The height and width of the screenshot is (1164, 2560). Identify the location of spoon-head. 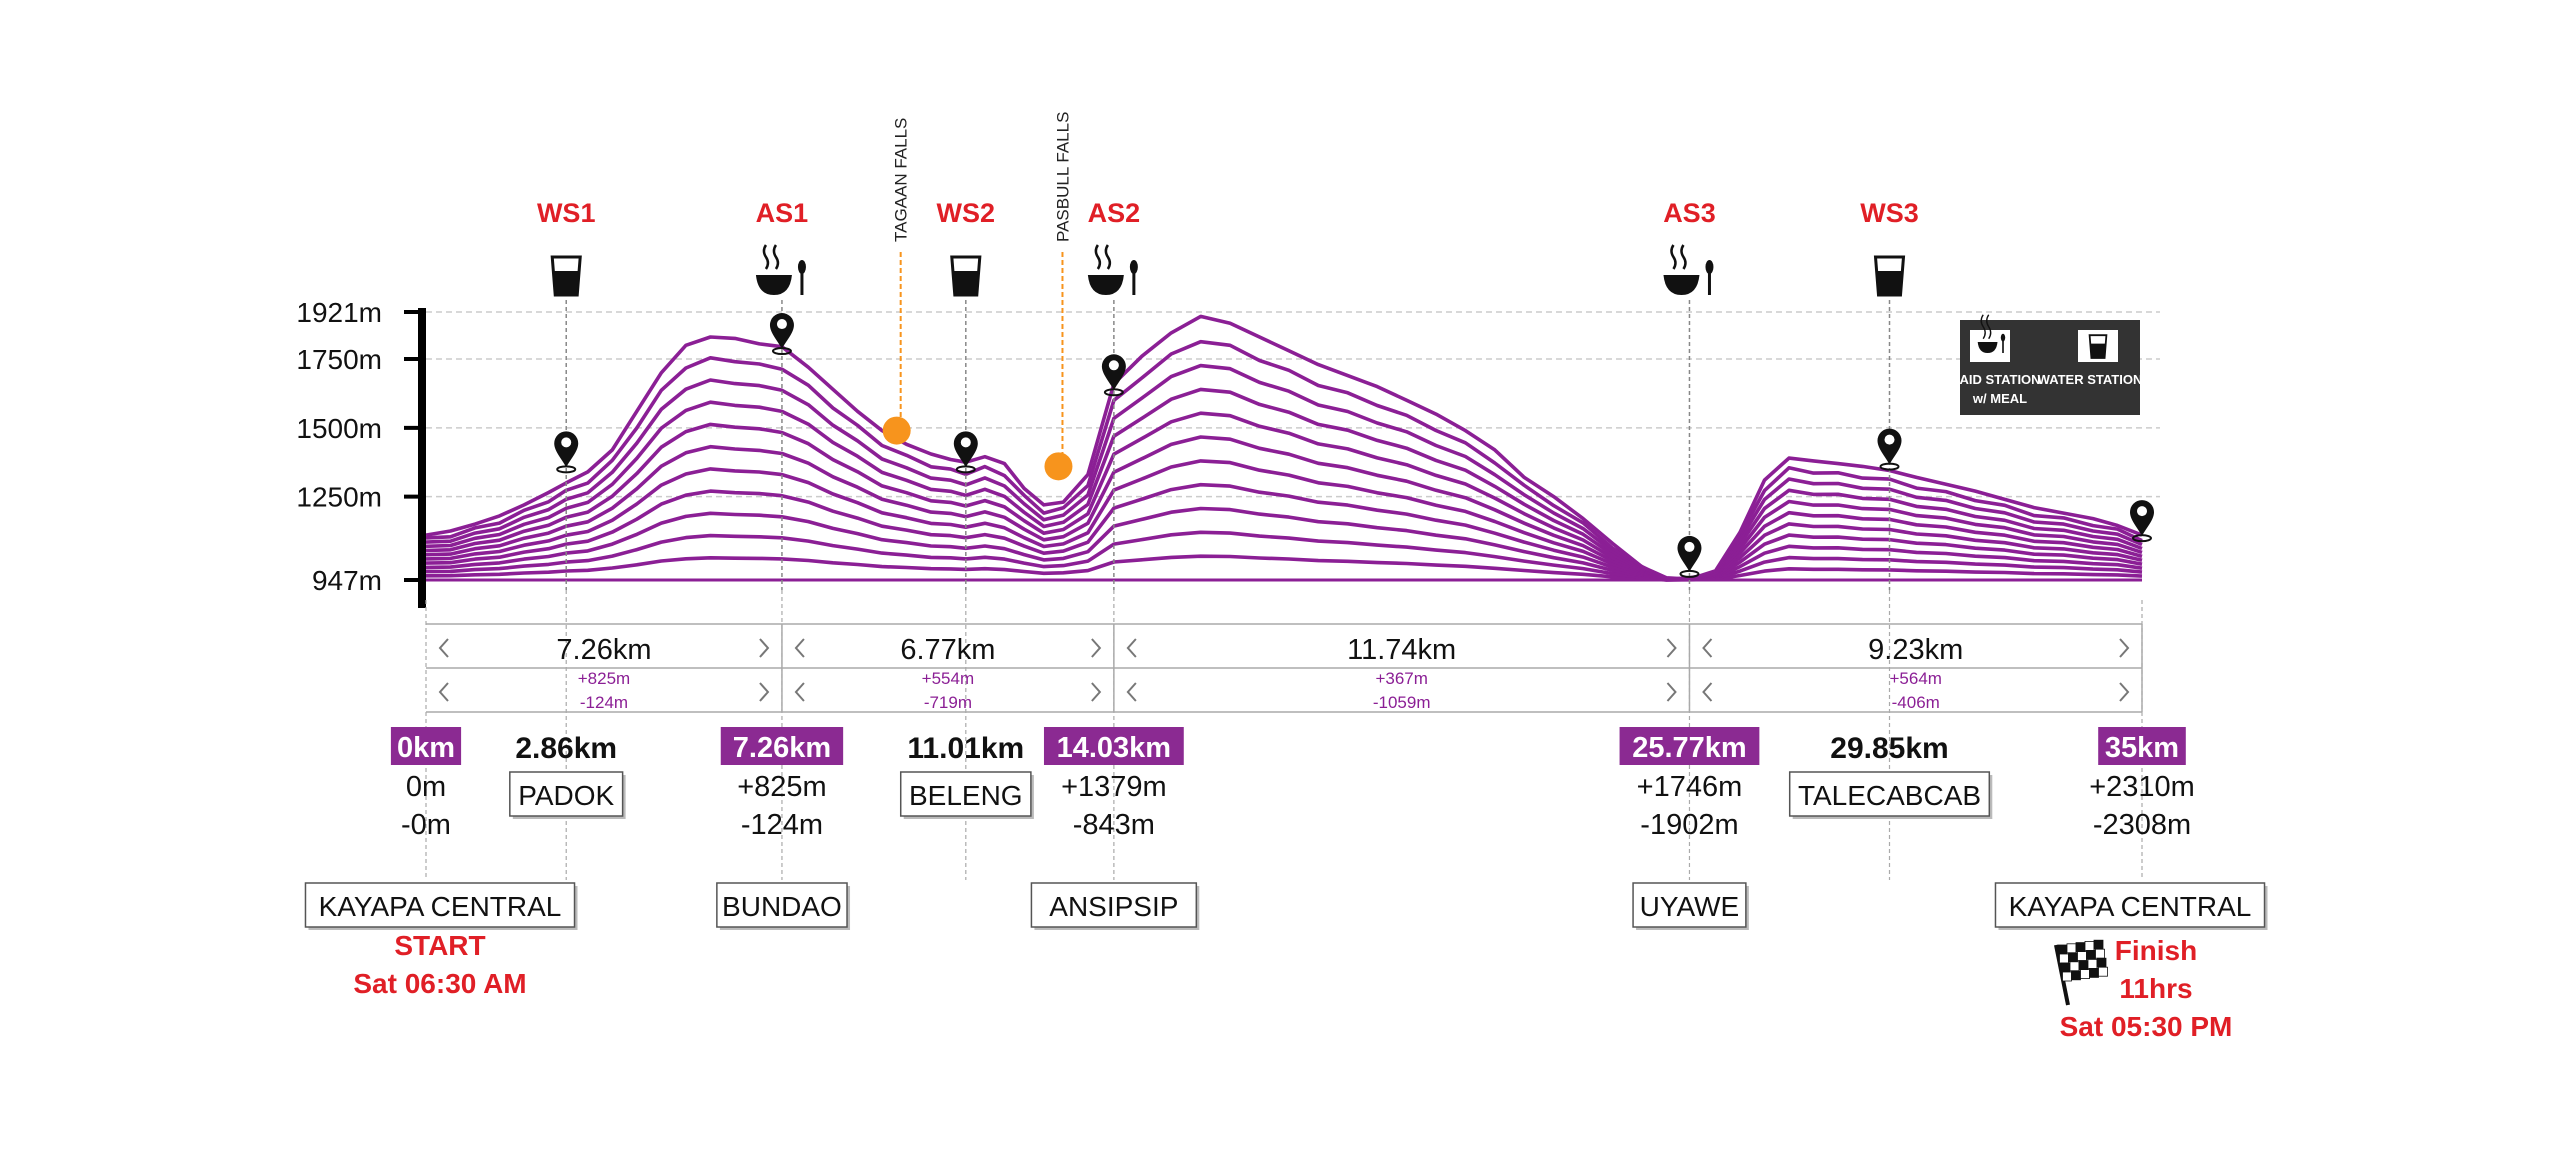
(1709, 267).